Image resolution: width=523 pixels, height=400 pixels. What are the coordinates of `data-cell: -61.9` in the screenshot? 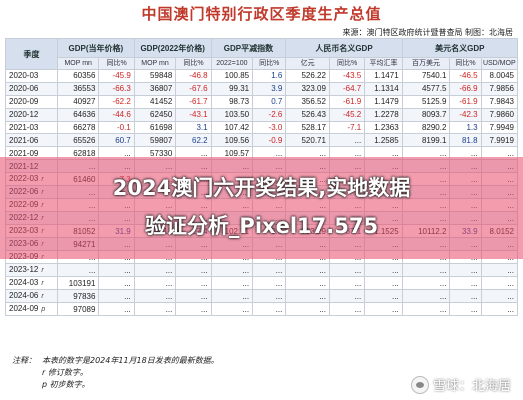 It's located at (347, 101).